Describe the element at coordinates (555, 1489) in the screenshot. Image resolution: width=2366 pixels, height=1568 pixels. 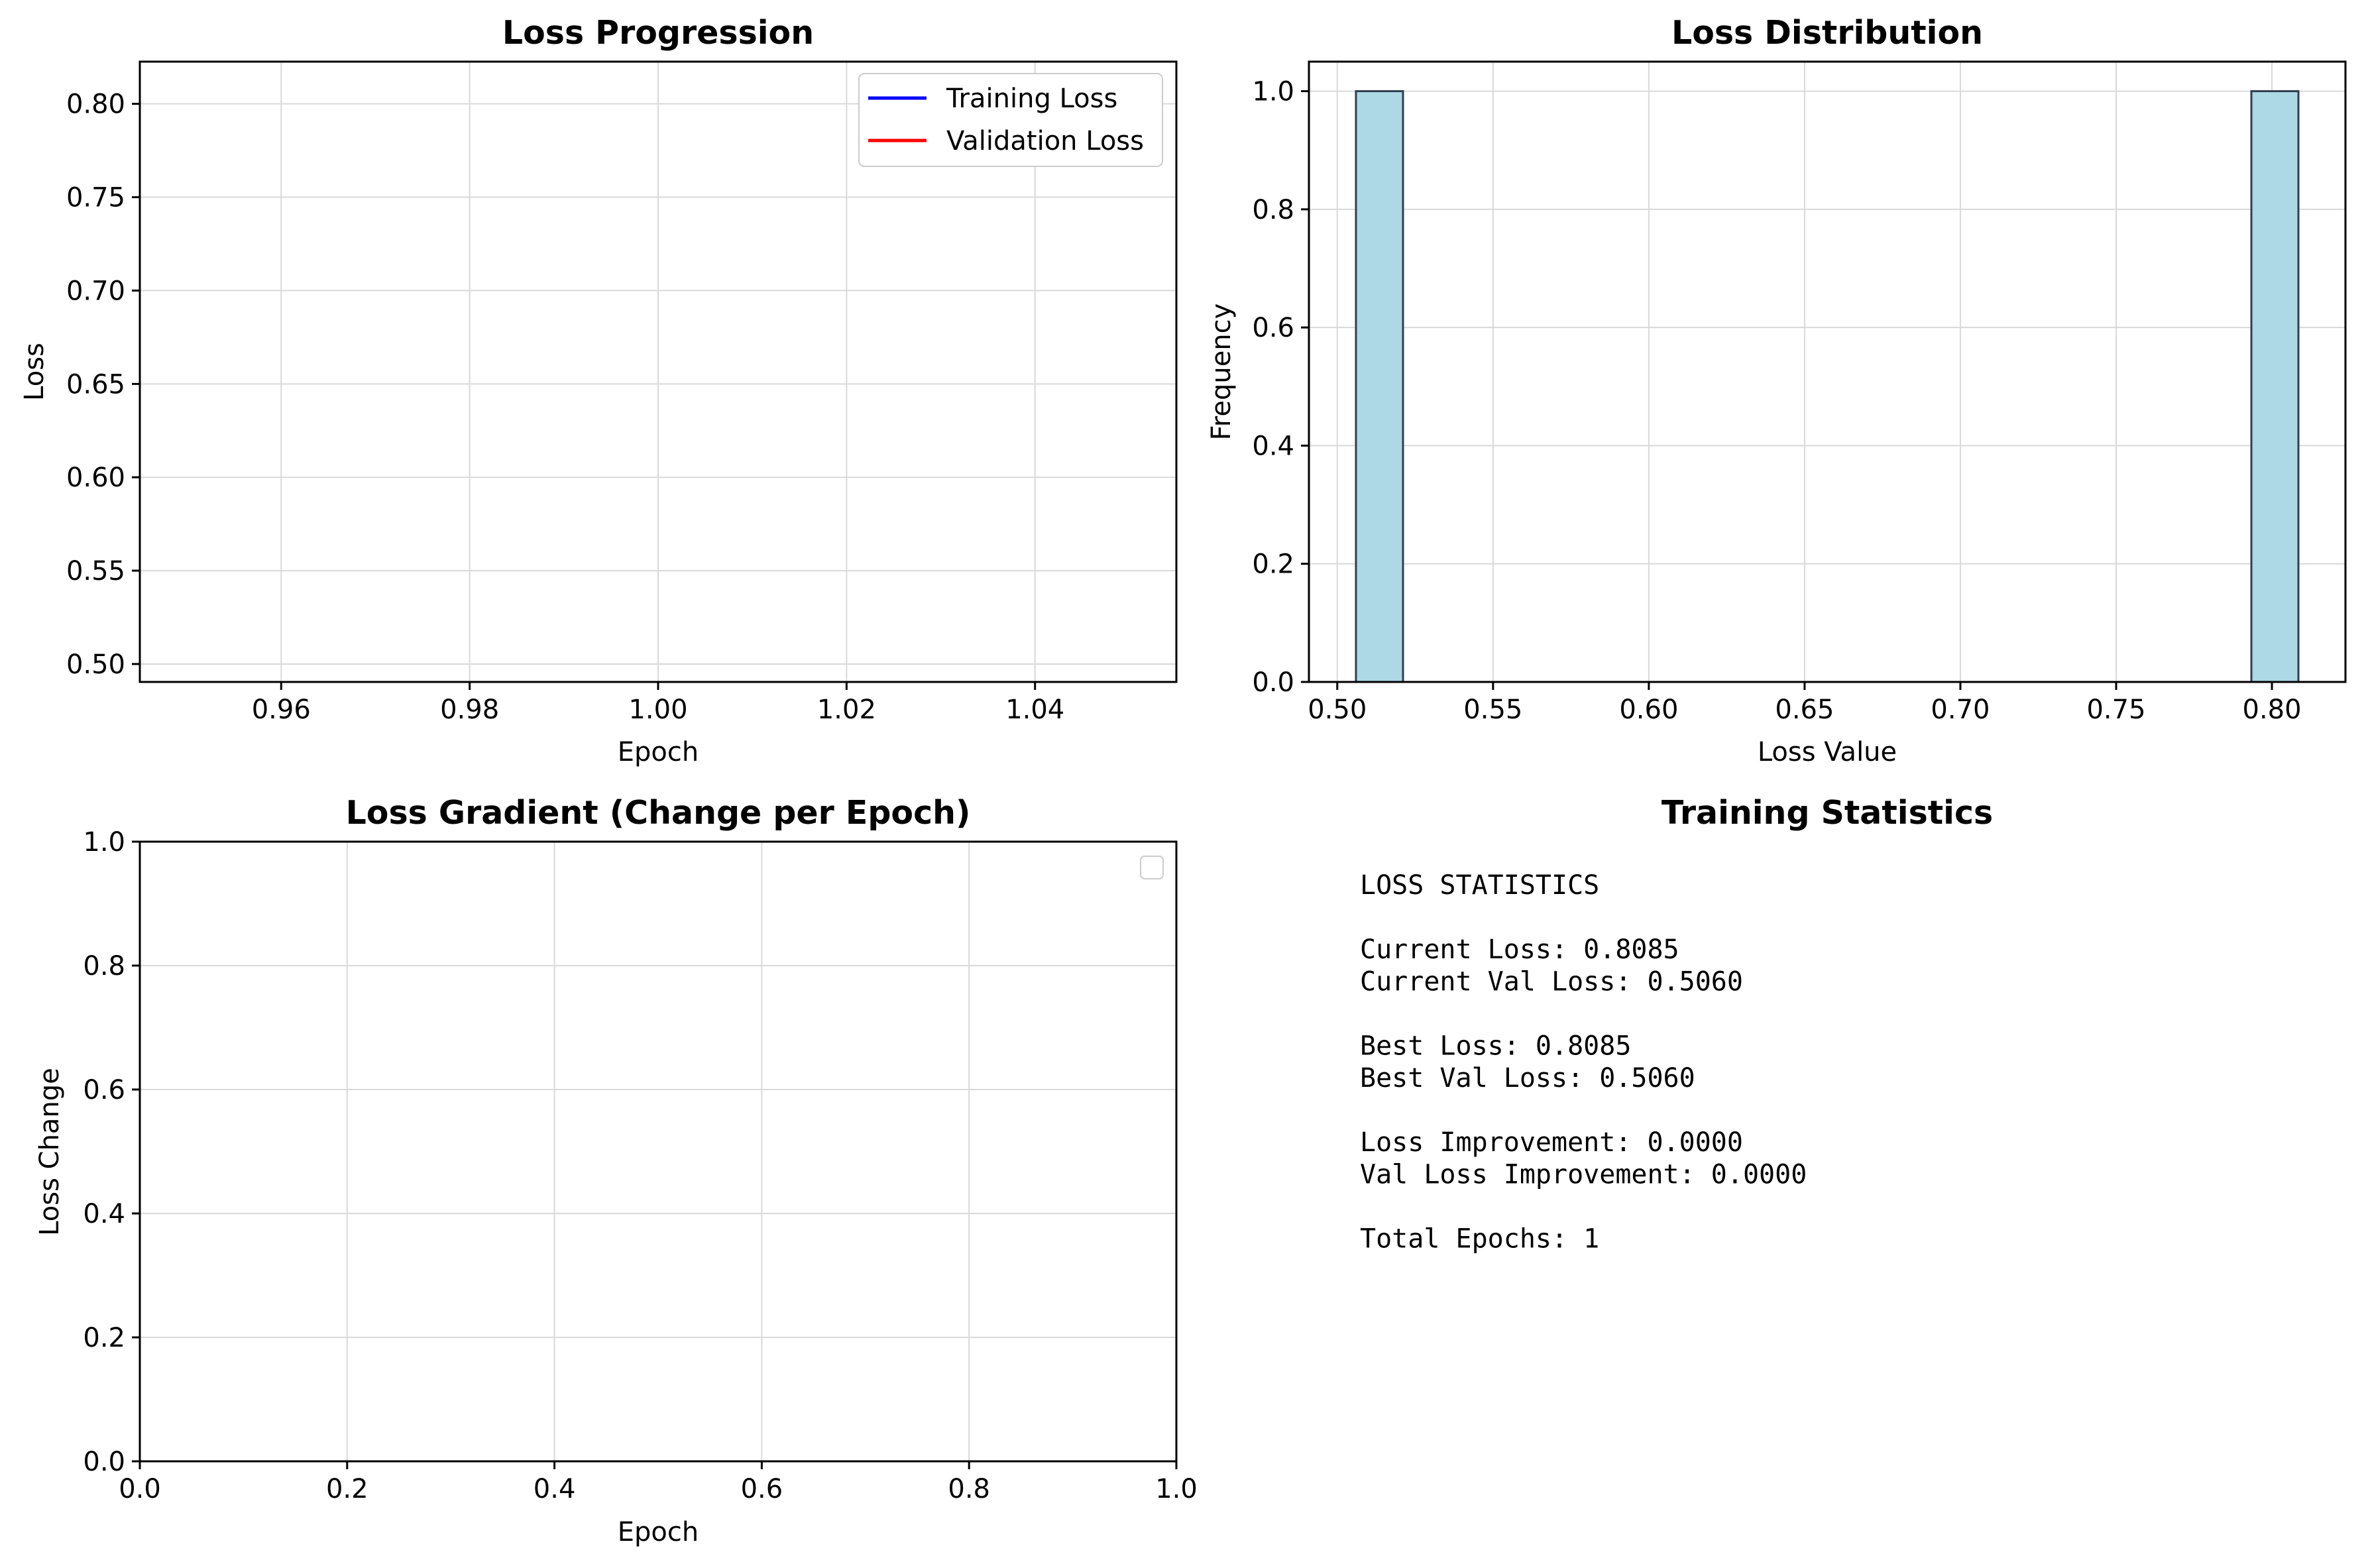
I see `loss-gradient-xtick-label: 0.4` at that location.